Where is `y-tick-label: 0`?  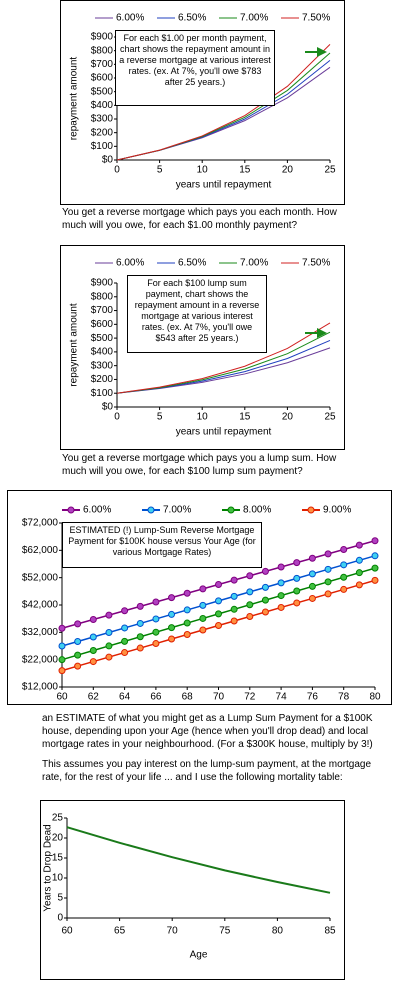
y-tick-label: 0 is located at coordinates (60, 918).